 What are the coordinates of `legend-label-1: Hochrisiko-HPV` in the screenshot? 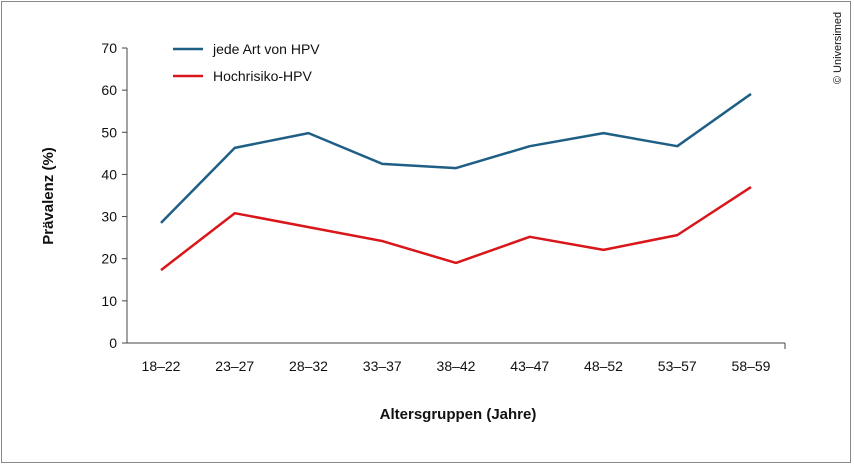 It's located at (262, 76).